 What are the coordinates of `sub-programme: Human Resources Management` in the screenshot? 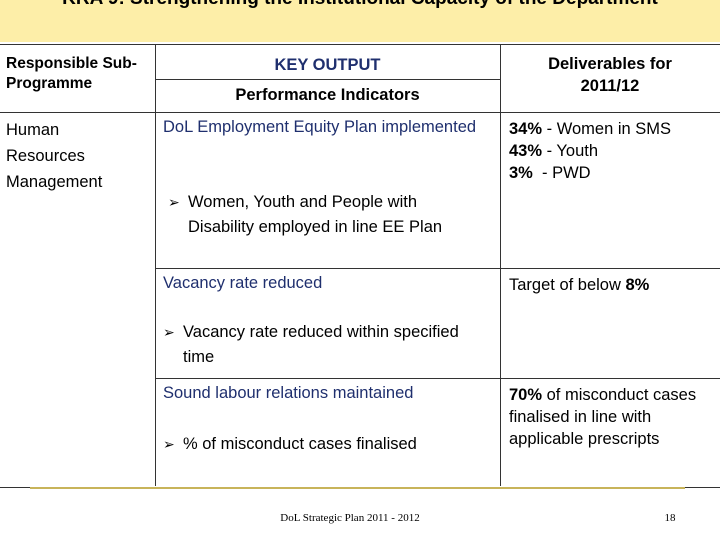 It's located at (54, 156).